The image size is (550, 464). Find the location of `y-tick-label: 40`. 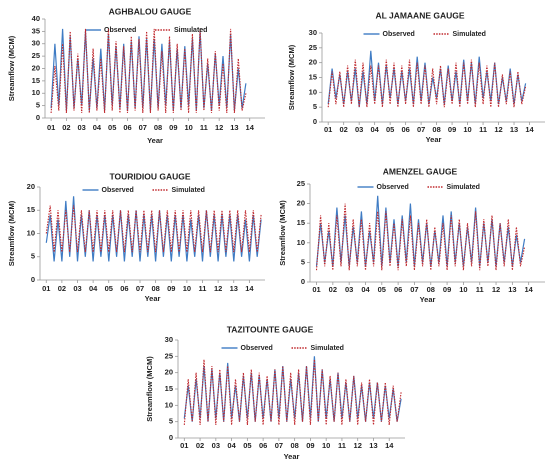

y-tick-label: 40 is located at coordinates (36, 18).